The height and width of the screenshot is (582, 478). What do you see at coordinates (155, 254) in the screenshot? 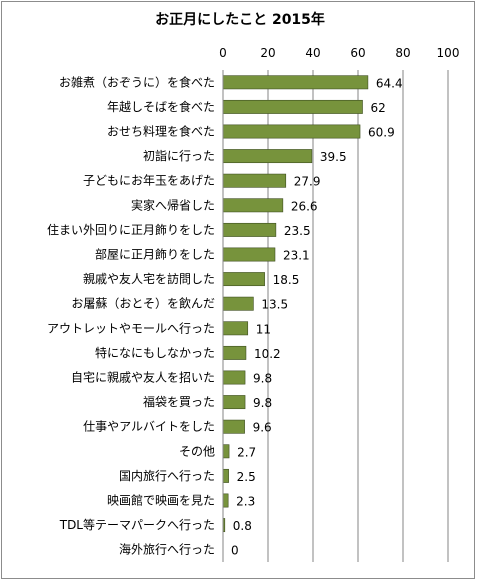
I see `category-label: 部屋に正月飾りをした` at bounding box center [155, 254].